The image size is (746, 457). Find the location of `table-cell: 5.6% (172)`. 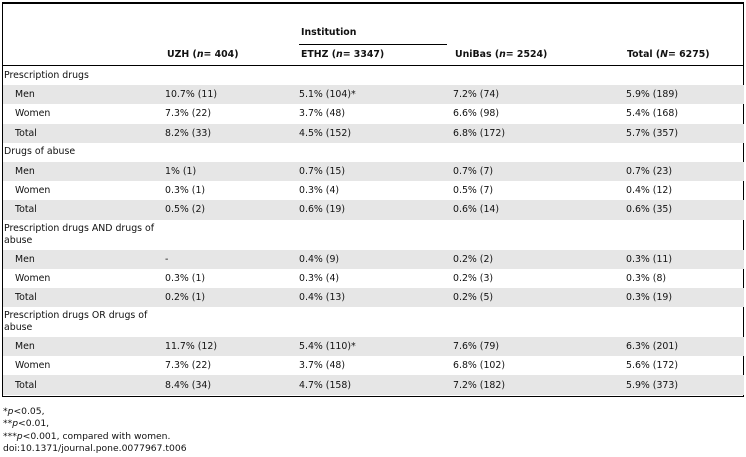

table-cell: 5.6% (172) is located at coordinates (652, 366).